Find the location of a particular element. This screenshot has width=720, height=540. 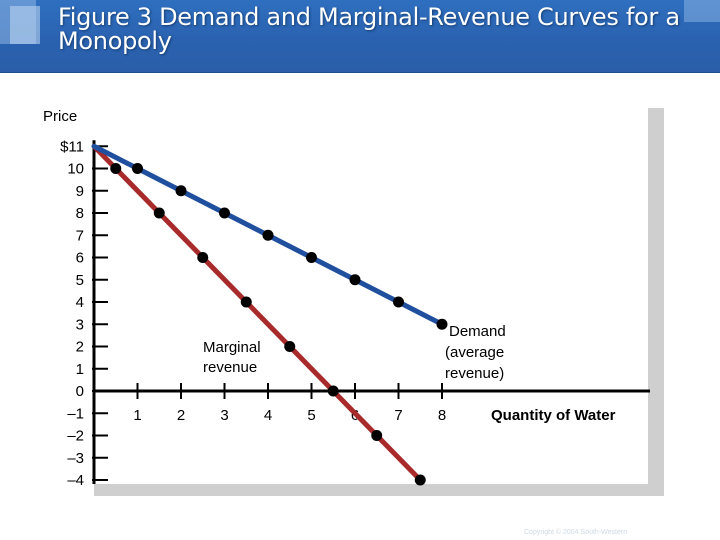

y-tick-label: –1 is located at coordinates (75, 413).